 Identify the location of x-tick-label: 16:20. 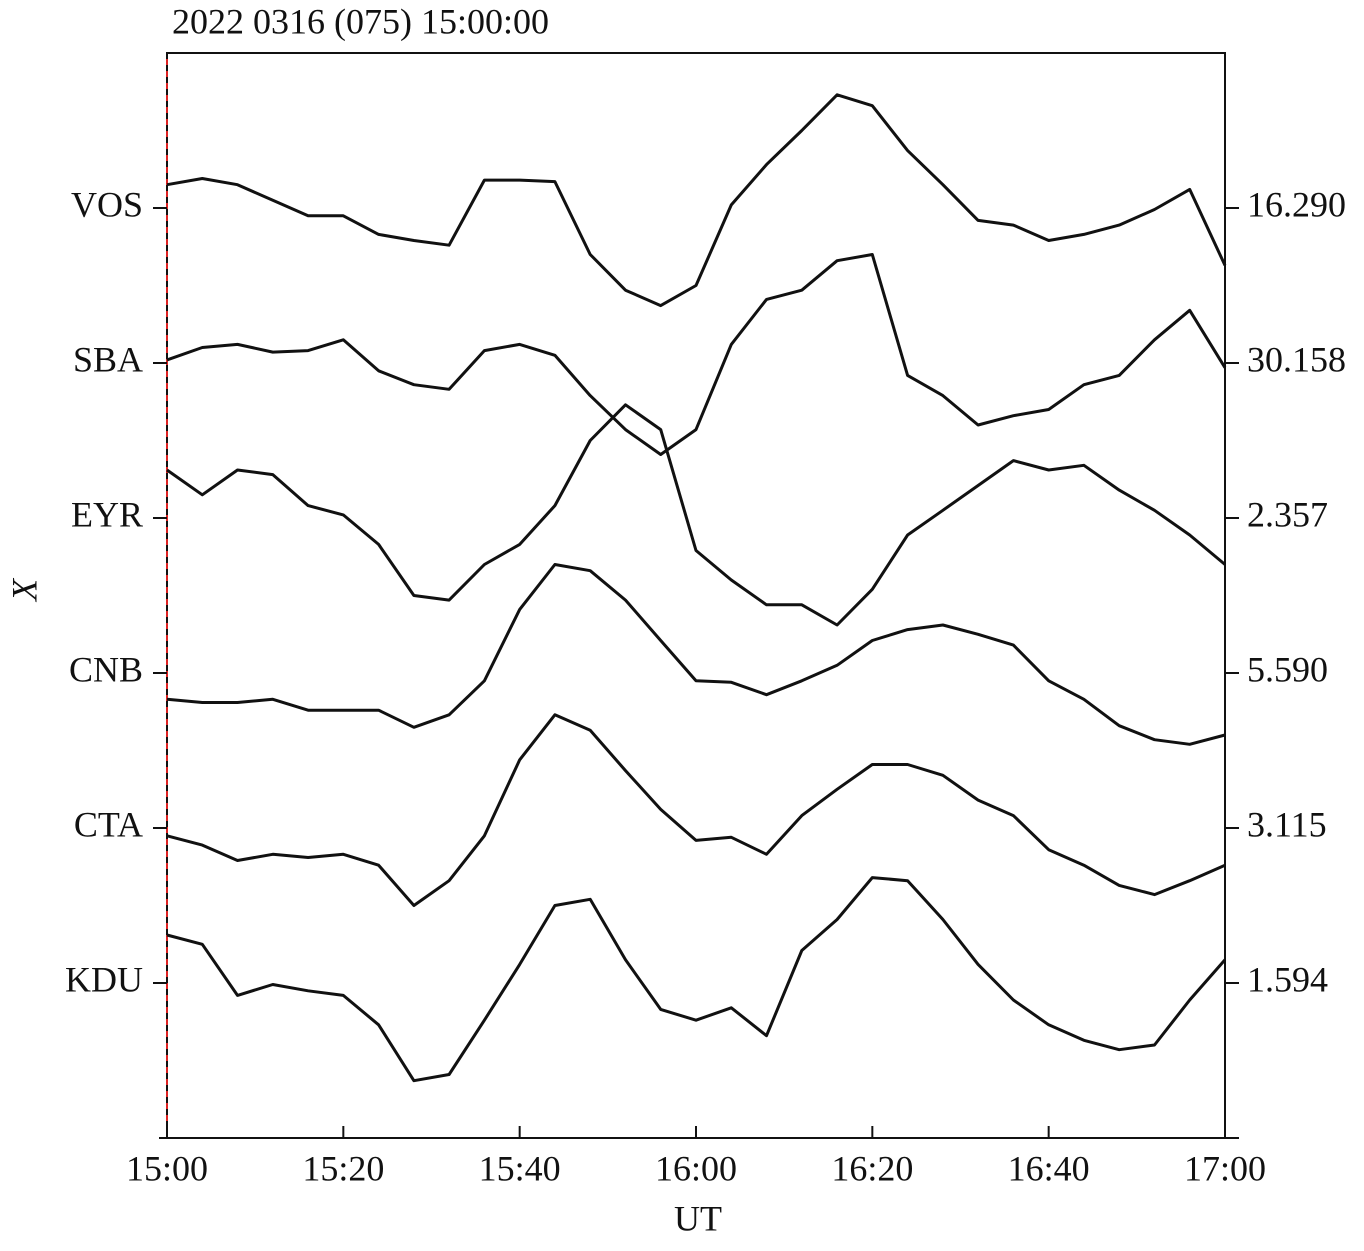
(872, 1168).